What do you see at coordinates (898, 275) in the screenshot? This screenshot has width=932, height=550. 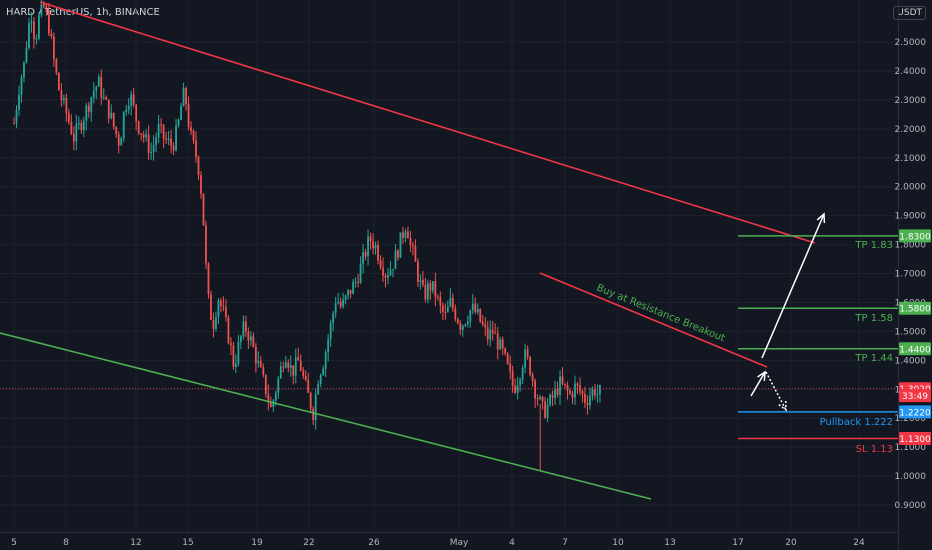 I see `price-axis-divider` at bounding box center [898, 275].